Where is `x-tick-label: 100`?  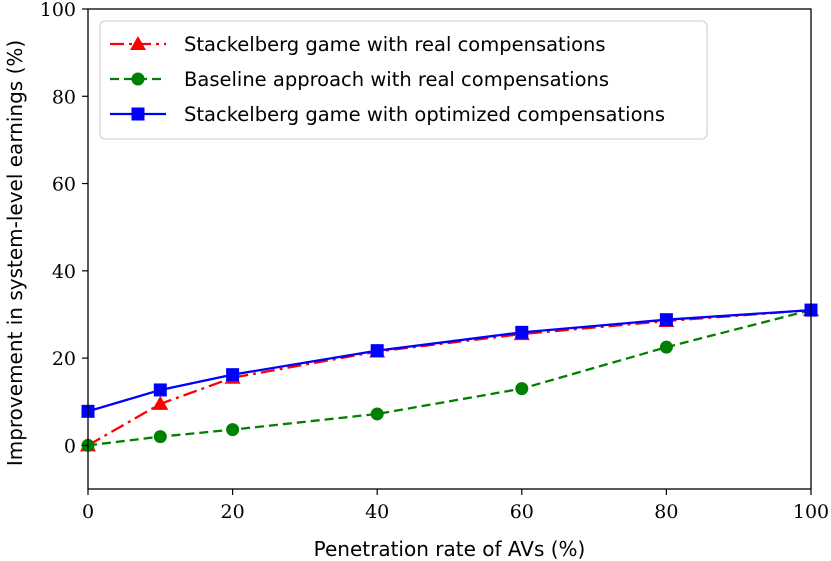 x-tick-label: 100 is located at coordinates (811, 512).